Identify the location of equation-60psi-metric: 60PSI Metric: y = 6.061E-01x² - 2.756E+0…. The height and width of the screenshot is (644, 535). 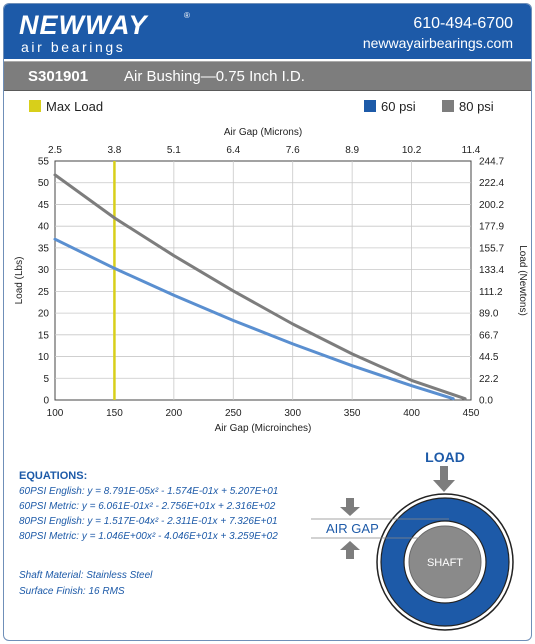
(147, 506).